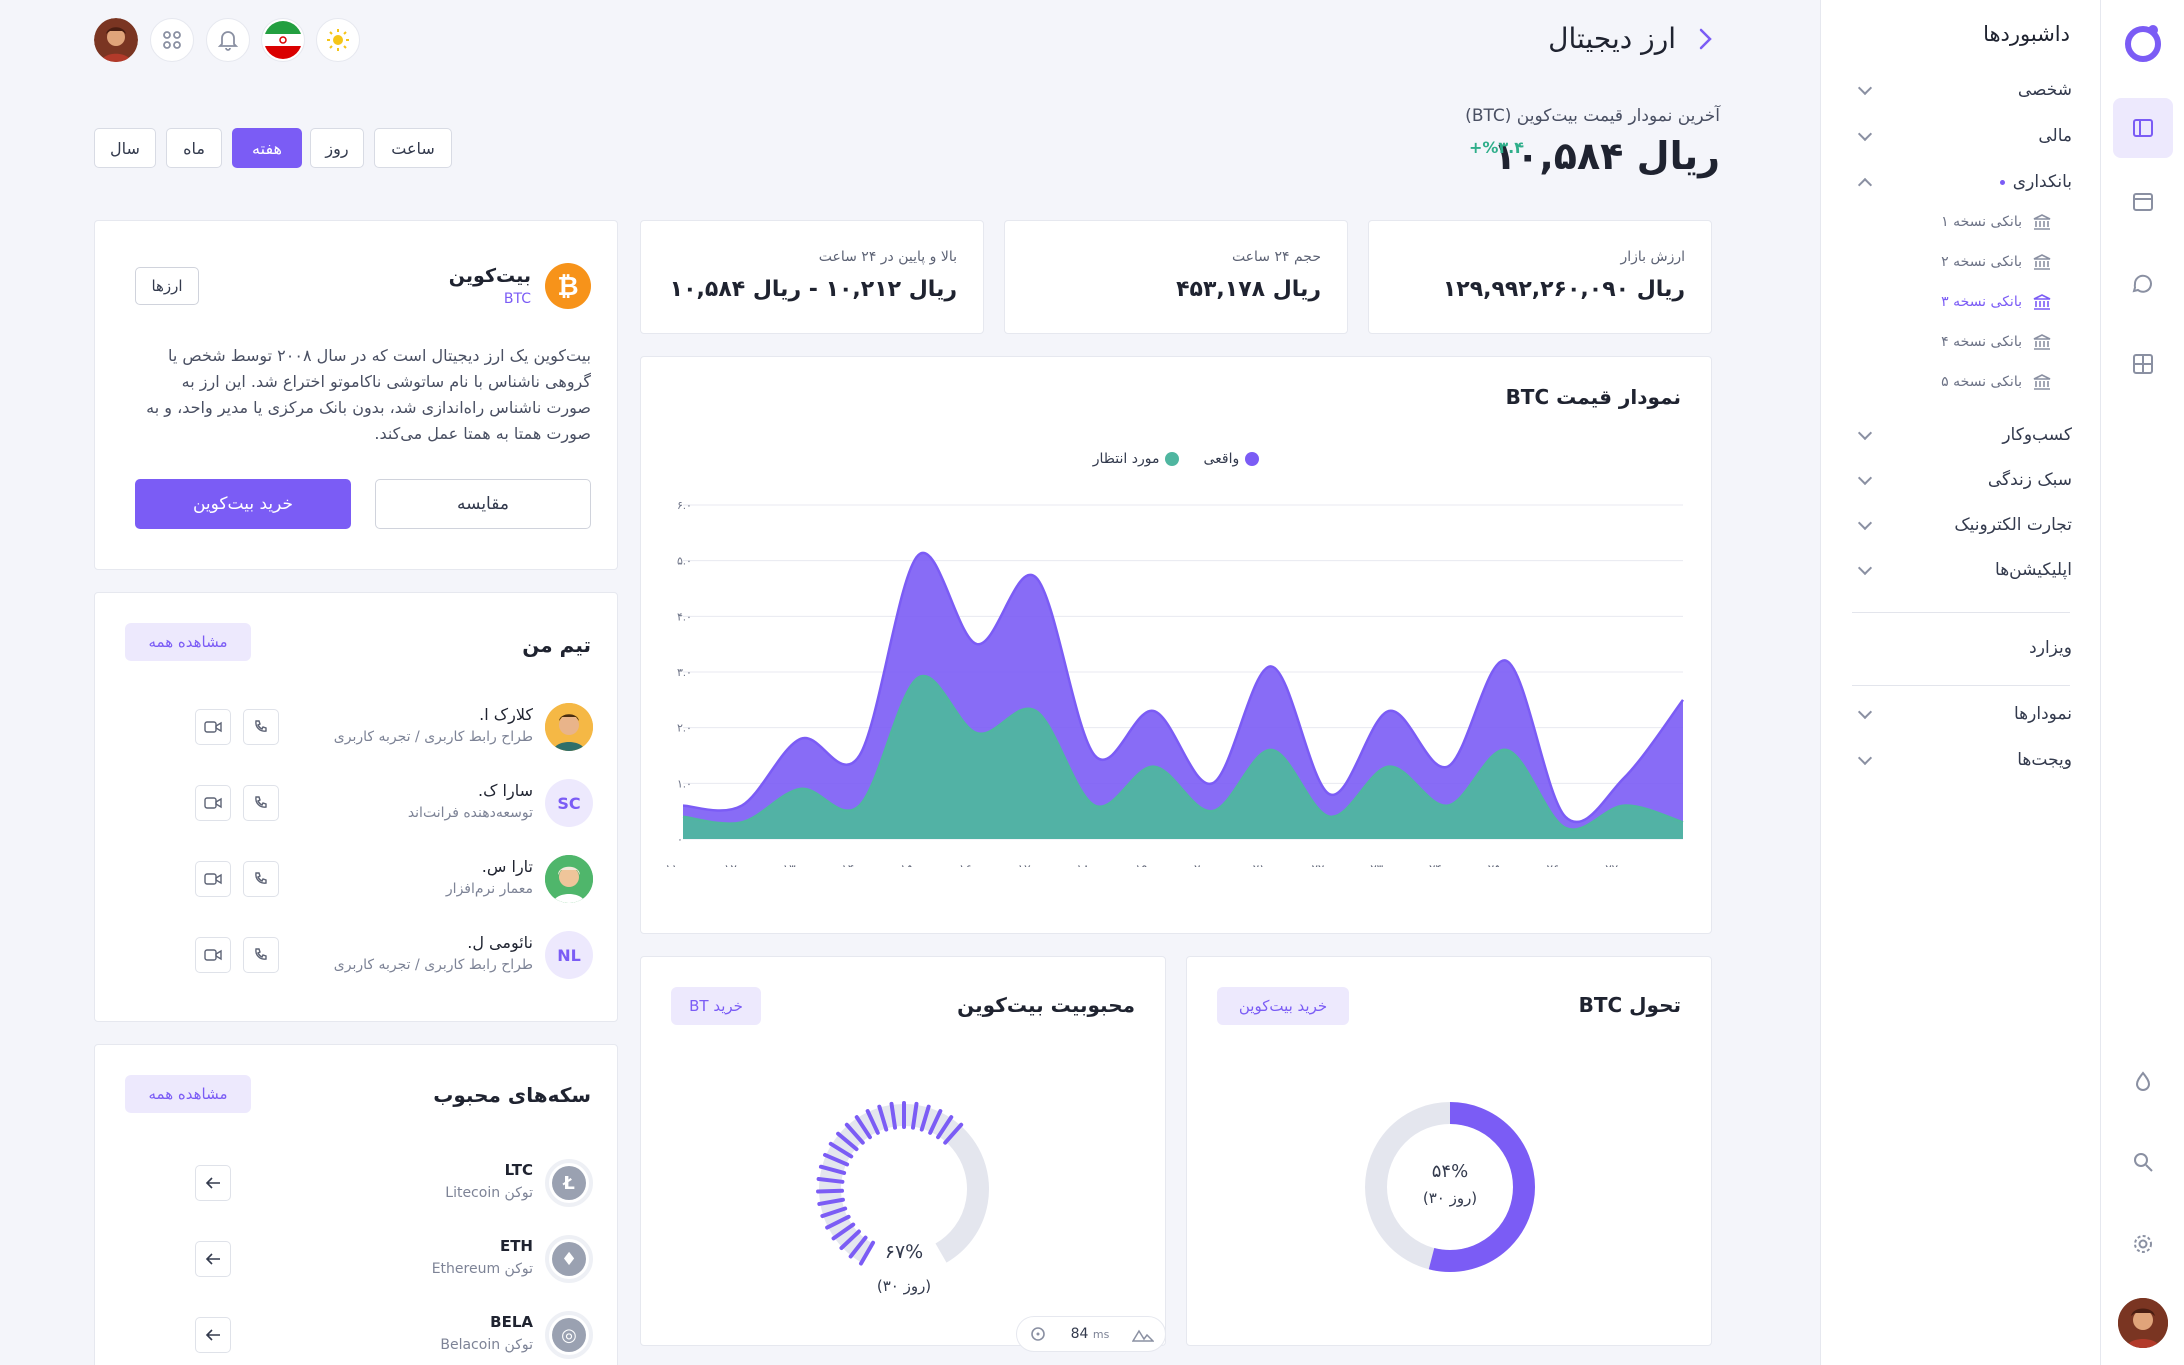 Image resolution: width=2184 pixels, height=1365 pixels. What do you see at coordinates (387, 1338) in the screenshot?
I see `coin-row: ◎ BELA توکن Belacoin` at bounding box center [387, 1338].